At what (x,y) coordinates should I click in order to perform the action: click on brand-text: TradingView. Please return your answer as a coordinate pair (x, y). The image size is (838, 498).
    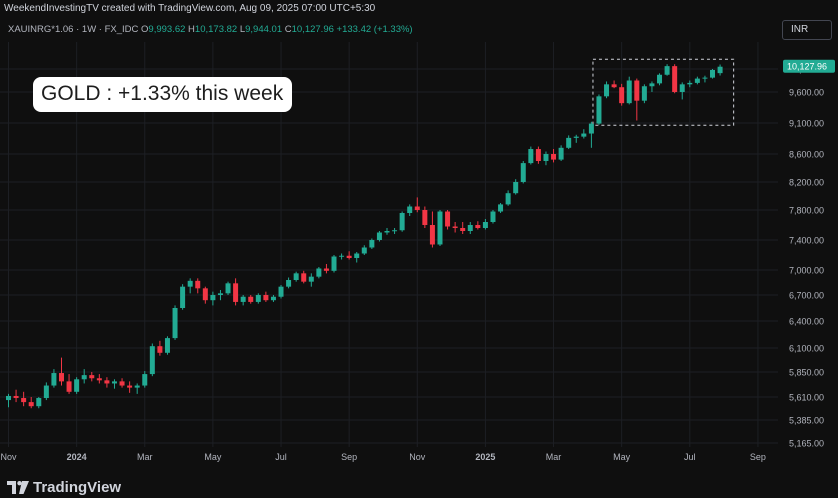
    Looking at the image, I should click on (77, 487).